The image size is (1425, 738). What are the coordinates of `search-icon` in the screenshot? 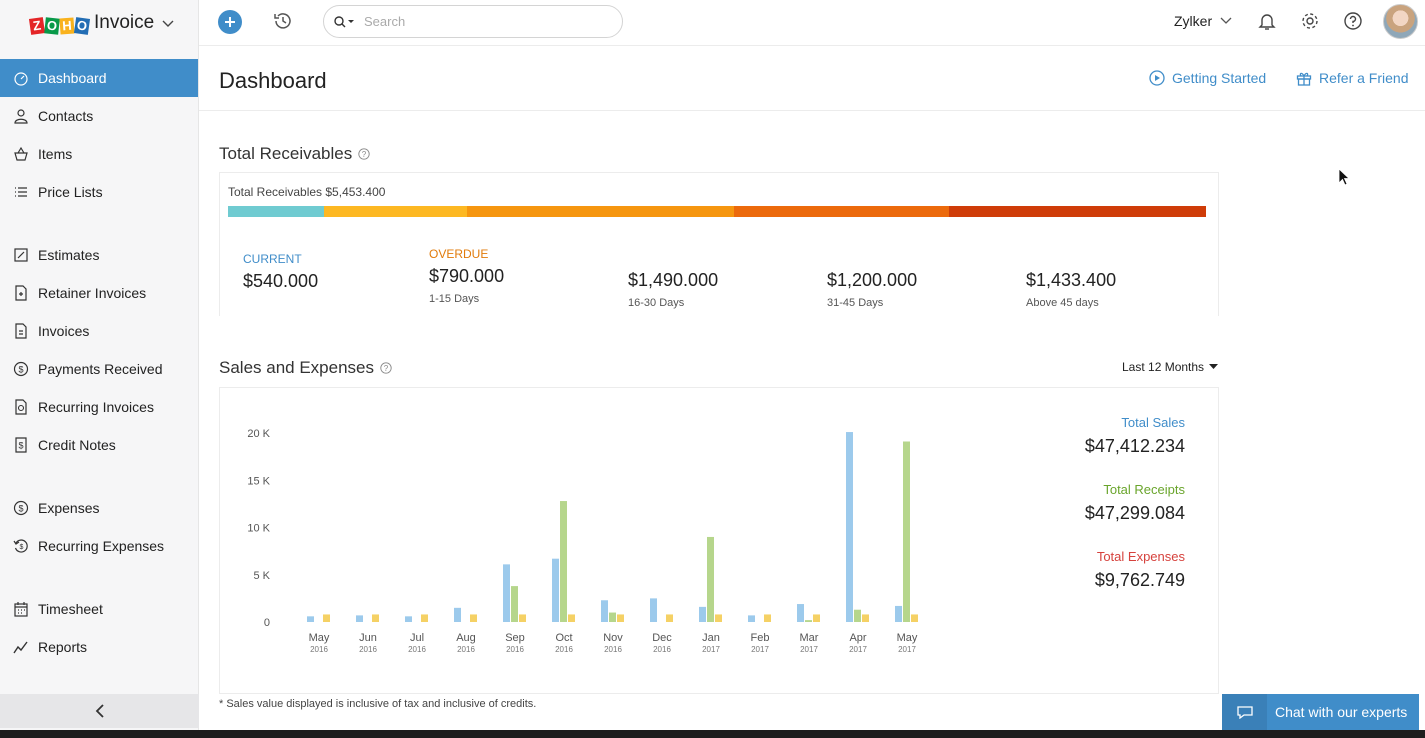 It's located at (344, 21).